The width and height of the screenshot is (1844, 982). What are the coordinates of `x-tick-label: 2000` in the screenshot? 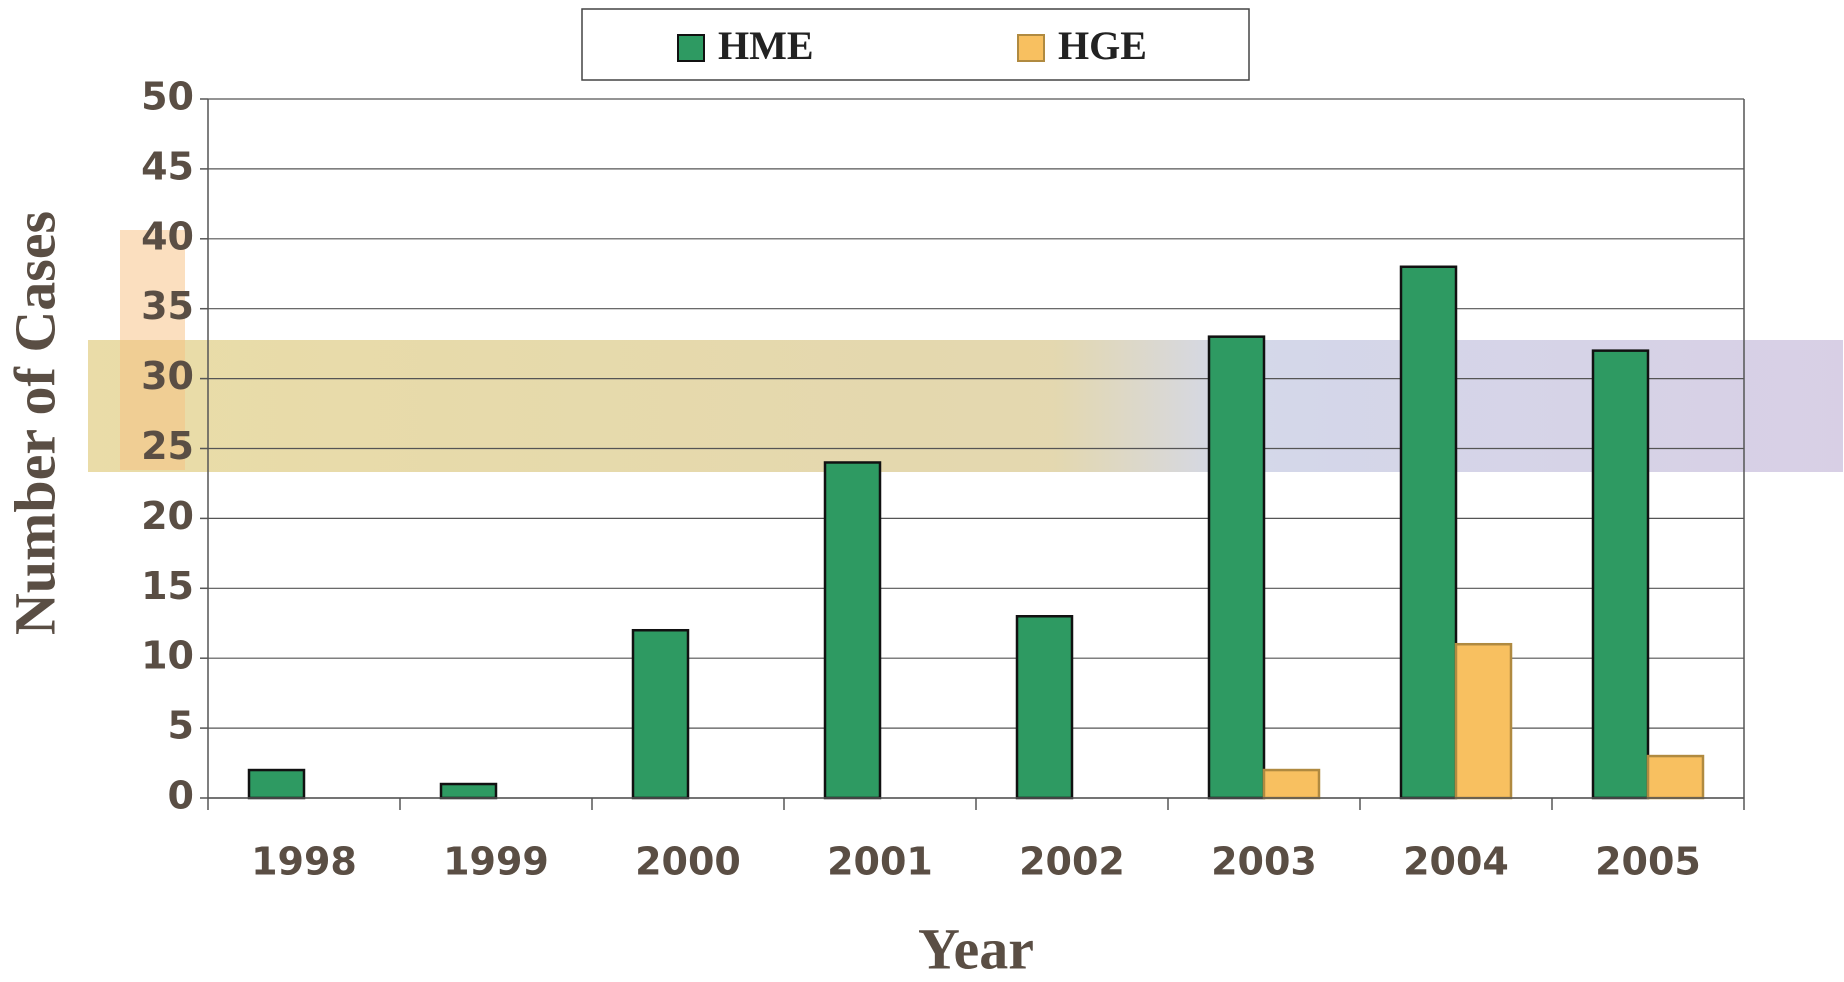 It's located at (688, 862).